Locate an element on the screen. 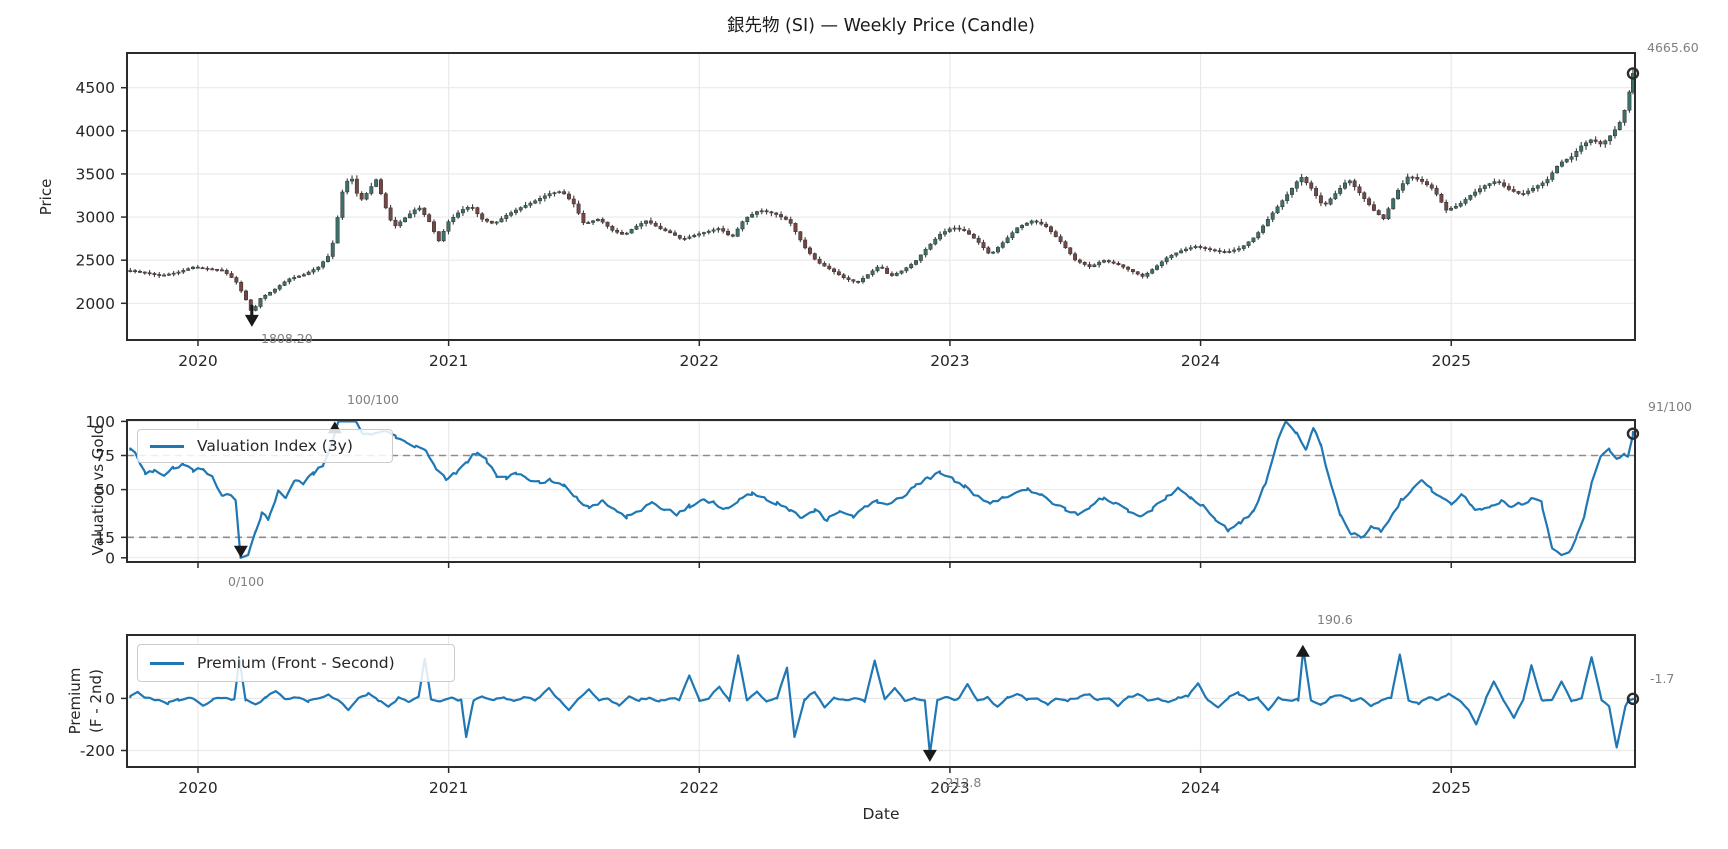 The width and height of the screenshot is (1728, 849). price-ytick: 3500 is located at coordinates (95, 174).